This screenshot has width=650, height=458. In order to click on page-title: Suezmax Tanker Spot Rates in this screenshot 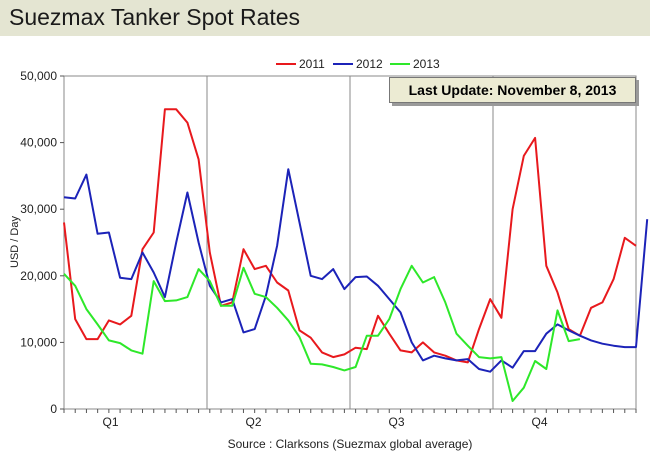, I will do `click(155, 17)`.